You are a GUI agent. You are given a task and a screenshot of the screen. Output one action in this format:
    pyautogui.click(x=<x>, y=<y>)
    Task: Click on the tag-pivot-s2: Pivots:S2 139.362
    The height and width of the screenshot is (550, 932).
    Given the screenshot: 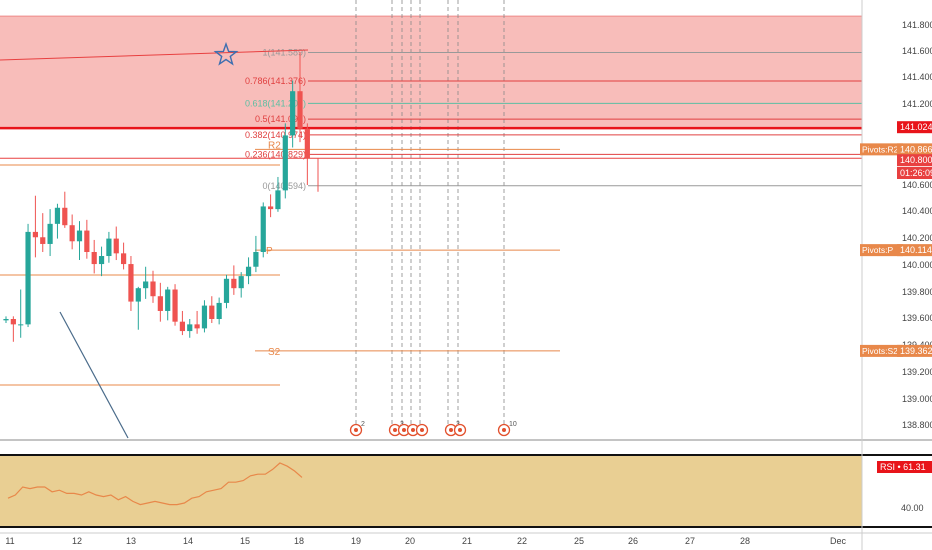 What is the action you would take?
    pyautogui.click(x=896, y=350)
    